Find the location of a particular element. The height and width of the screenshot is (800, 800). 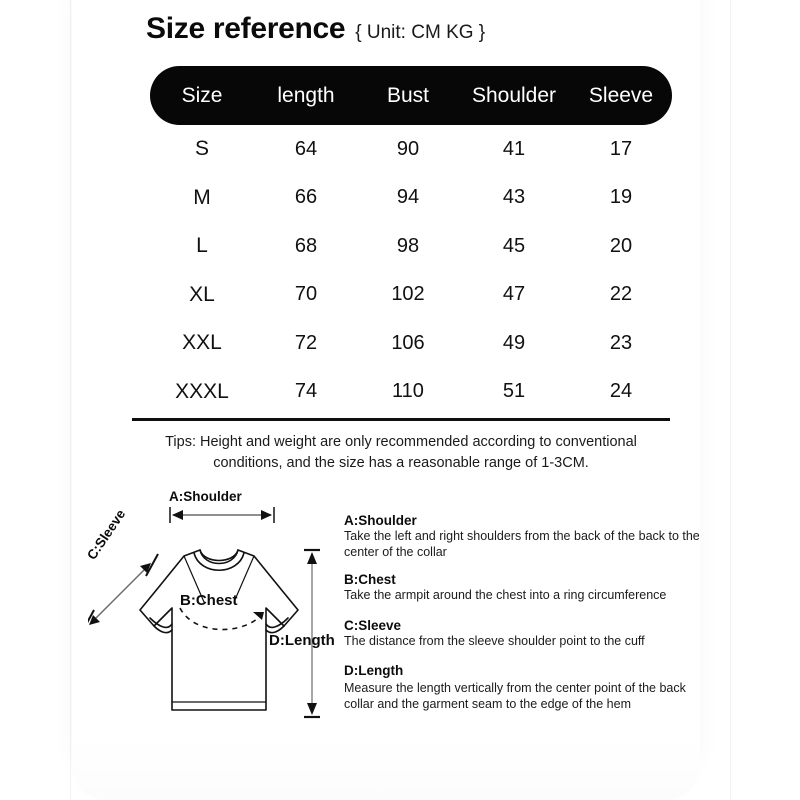

diagram-label-chest: B:Chest is located at coordinates (209, 600).